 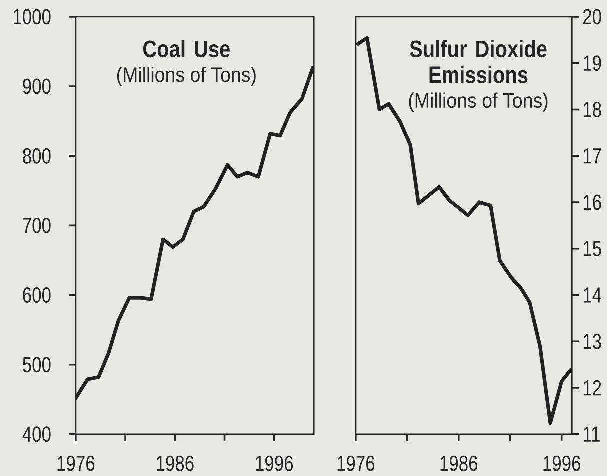 I want to click on y2-tick-label: 11, so click(x=592, y=434).